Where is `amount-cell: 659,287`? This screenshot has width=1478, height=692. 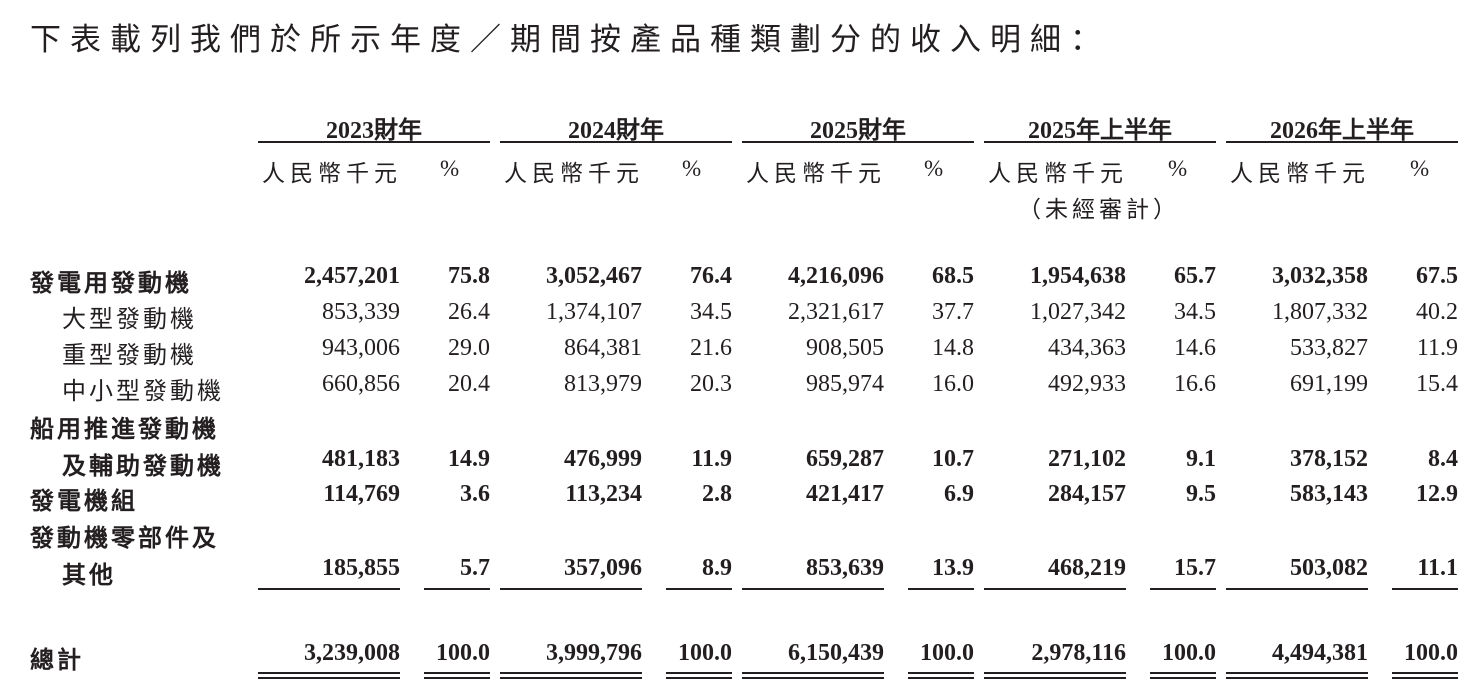
amount-cell: 659,287 is located at coordinates (845, 459).